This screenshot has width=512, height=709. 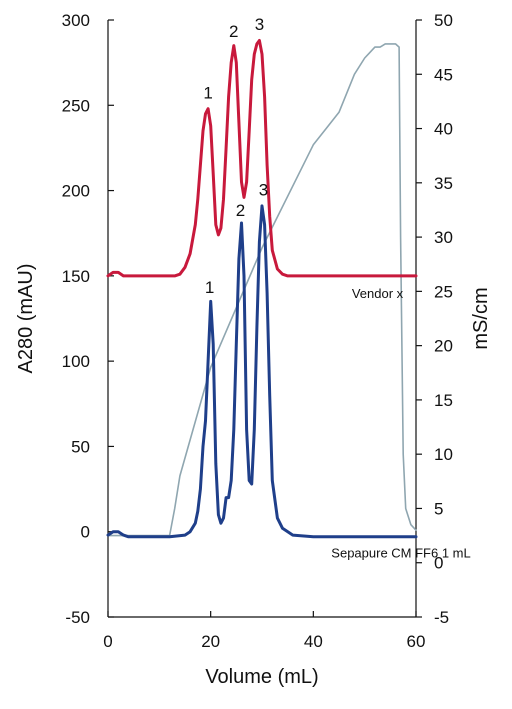 I want to click on y-tick-label: -50, so click(x=77, y=617).